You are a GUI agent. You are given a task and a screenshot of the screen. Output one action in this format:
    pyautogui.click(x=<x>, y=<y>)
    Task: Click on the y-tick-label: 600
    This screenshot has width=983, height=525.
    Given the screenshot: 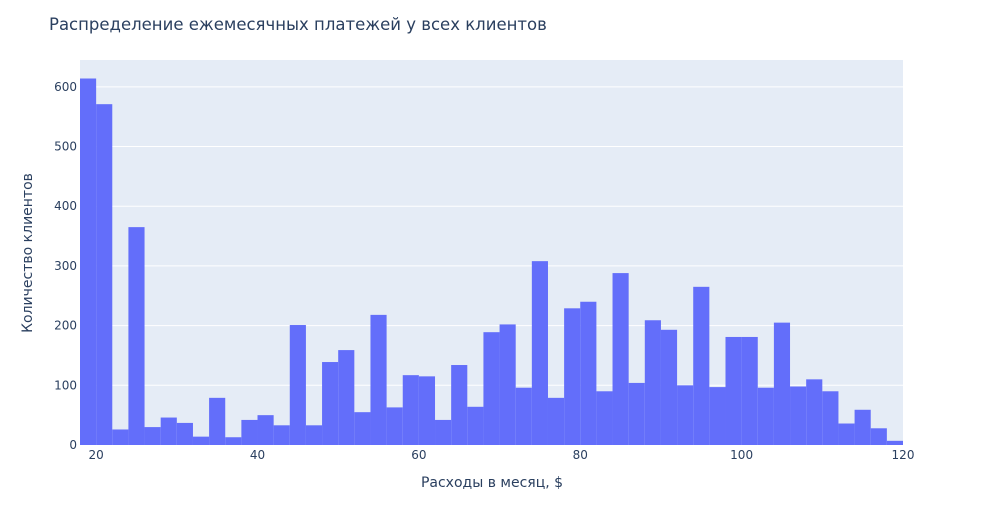 What is the action you would take?
    pyautogui.click(x=65, y=87)
    